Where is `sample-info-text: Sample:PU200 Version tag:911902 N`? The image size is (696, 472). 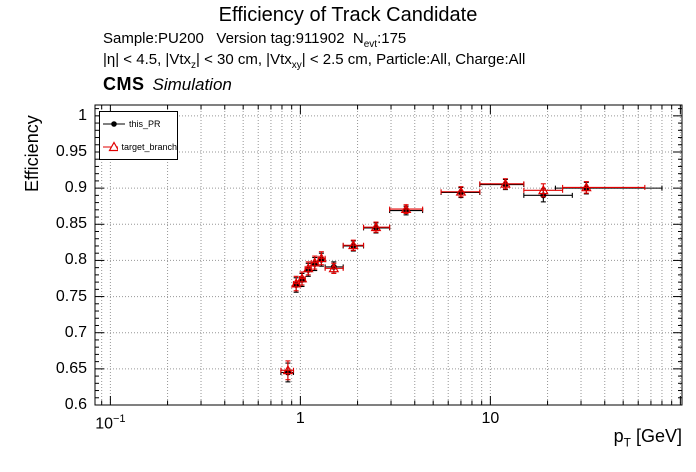
sample-info-text: Sample:PU200 Version tag:911902 N is located at coordinates (233, 38).